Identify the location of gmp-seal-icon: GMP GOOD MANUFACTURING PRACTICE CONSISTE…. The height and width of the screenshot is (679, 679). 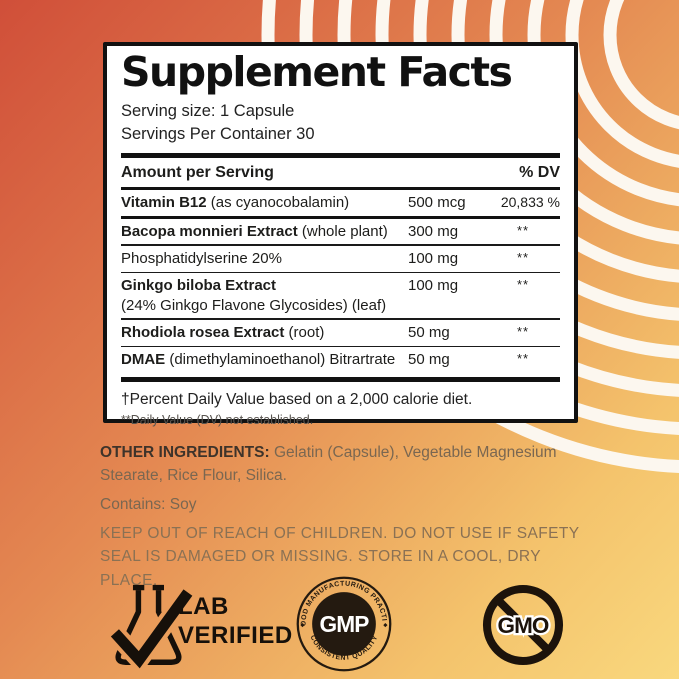
(344, 624).